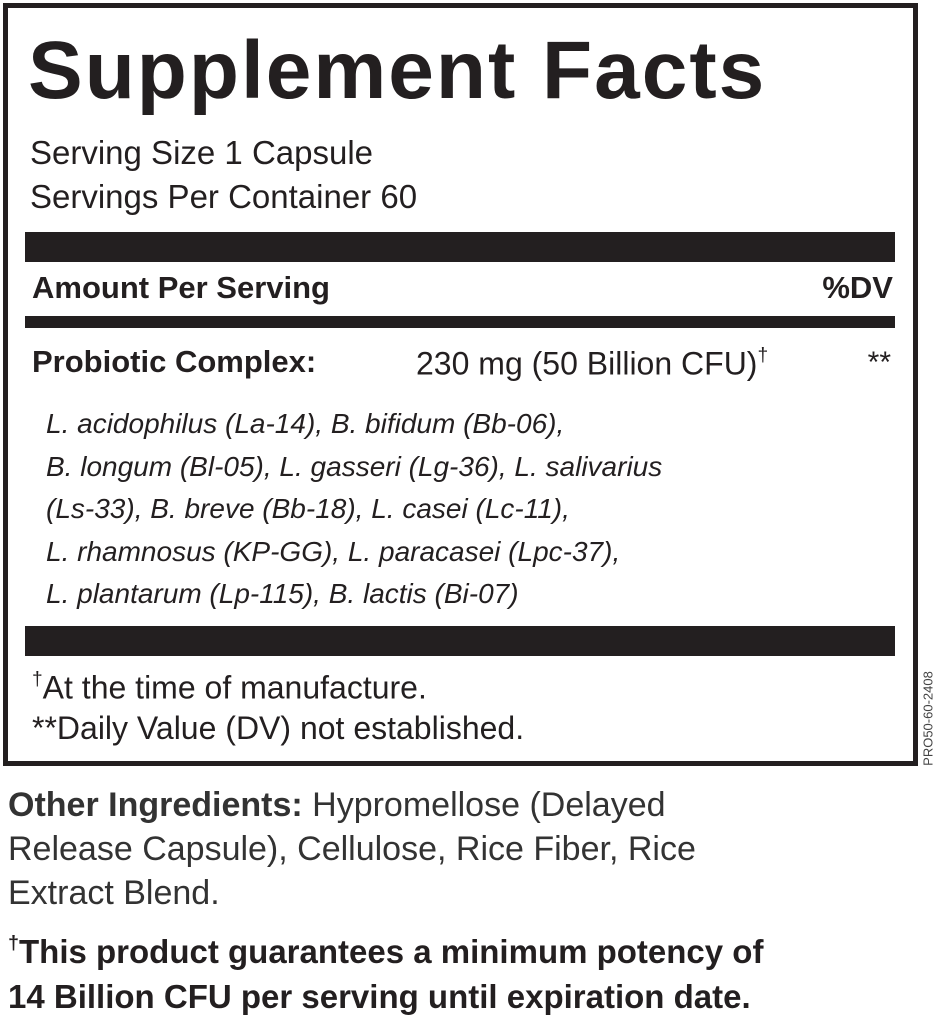 The image size is (941, 1024). I want to click on side-code: PRO50-60-2408, so click(928, 718).